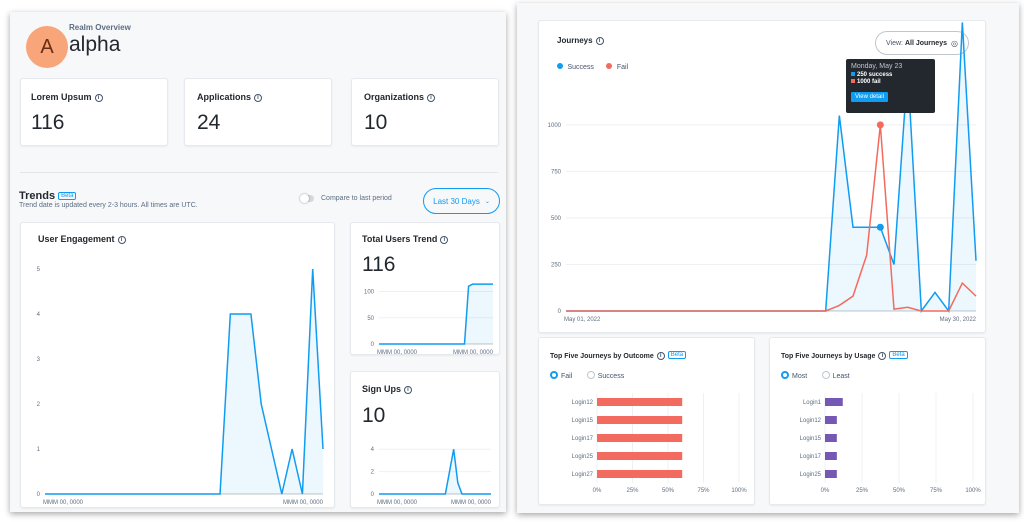  I want to click on compare-label: Compare to last period, so click(356, 198).